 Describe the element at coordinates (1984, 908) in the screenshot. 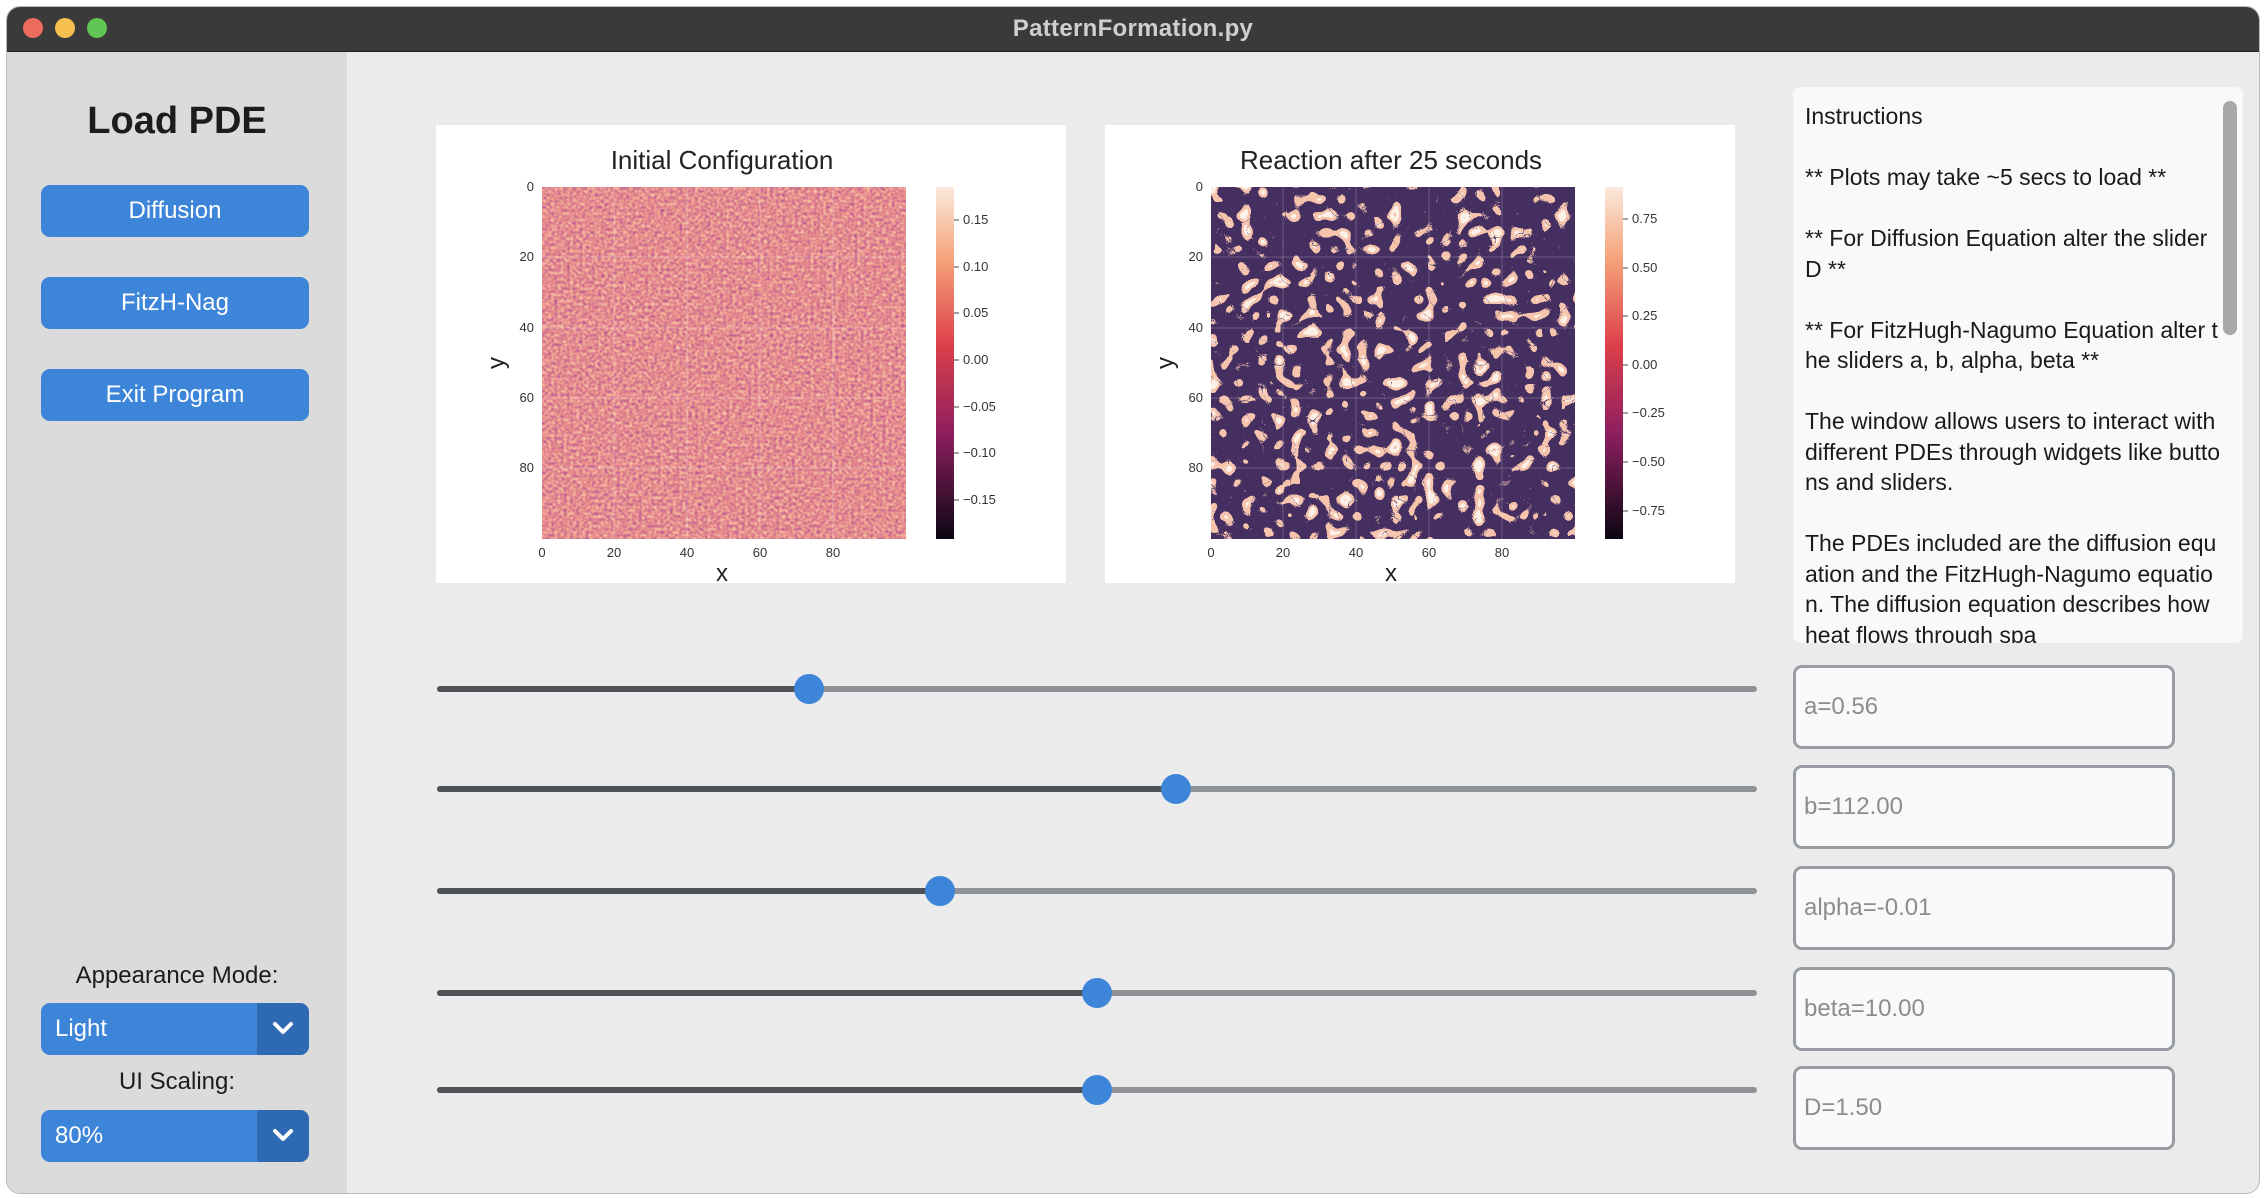

I see `entry-alpha: alpha=-0.01` at that location.